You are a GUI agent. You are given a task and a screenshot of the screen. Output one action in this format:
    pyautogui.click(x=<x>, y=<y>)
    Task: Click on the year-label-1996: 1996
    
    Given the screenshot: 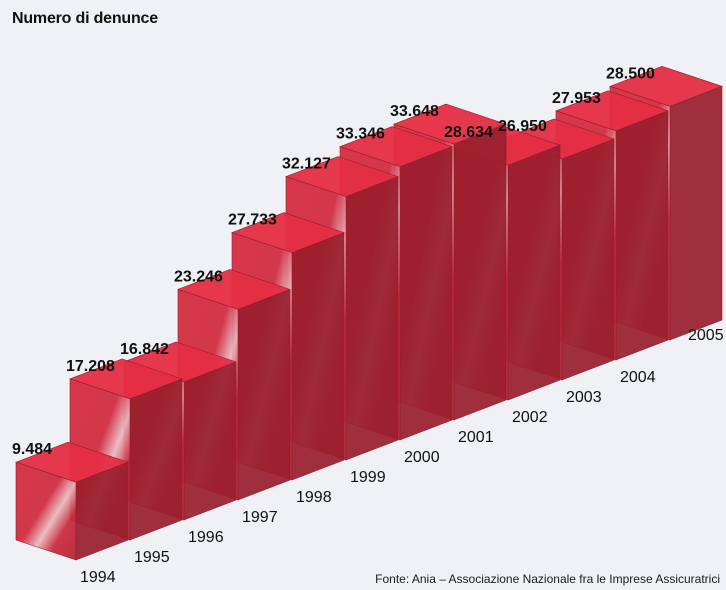 What is the action you would take?
    pyautogui.click(x=206, y=537)
    